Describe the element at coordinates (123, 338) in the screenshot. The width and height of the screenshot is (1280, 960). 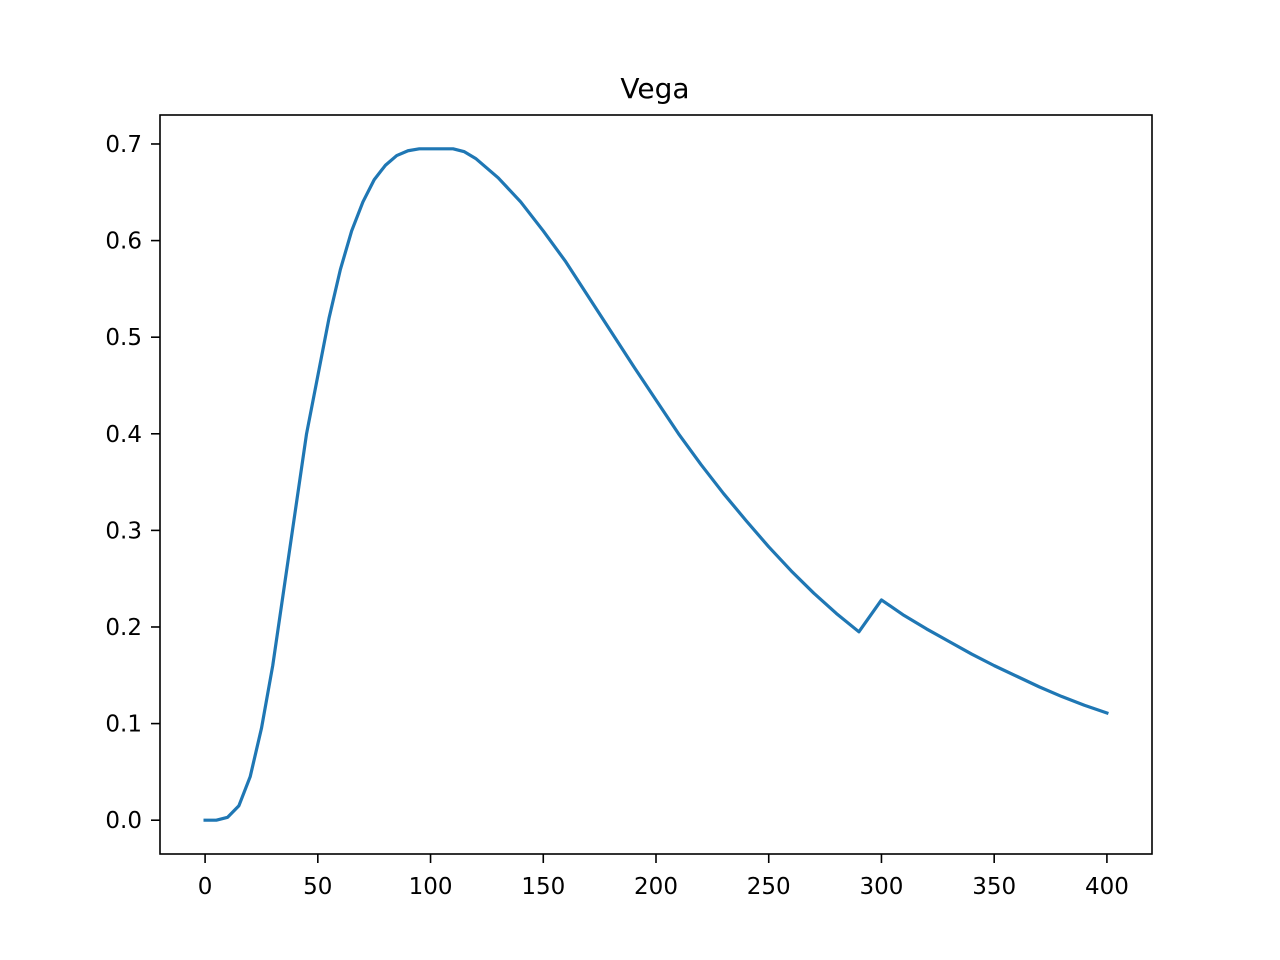
I see `y-tick-label: 0.5` at that location.